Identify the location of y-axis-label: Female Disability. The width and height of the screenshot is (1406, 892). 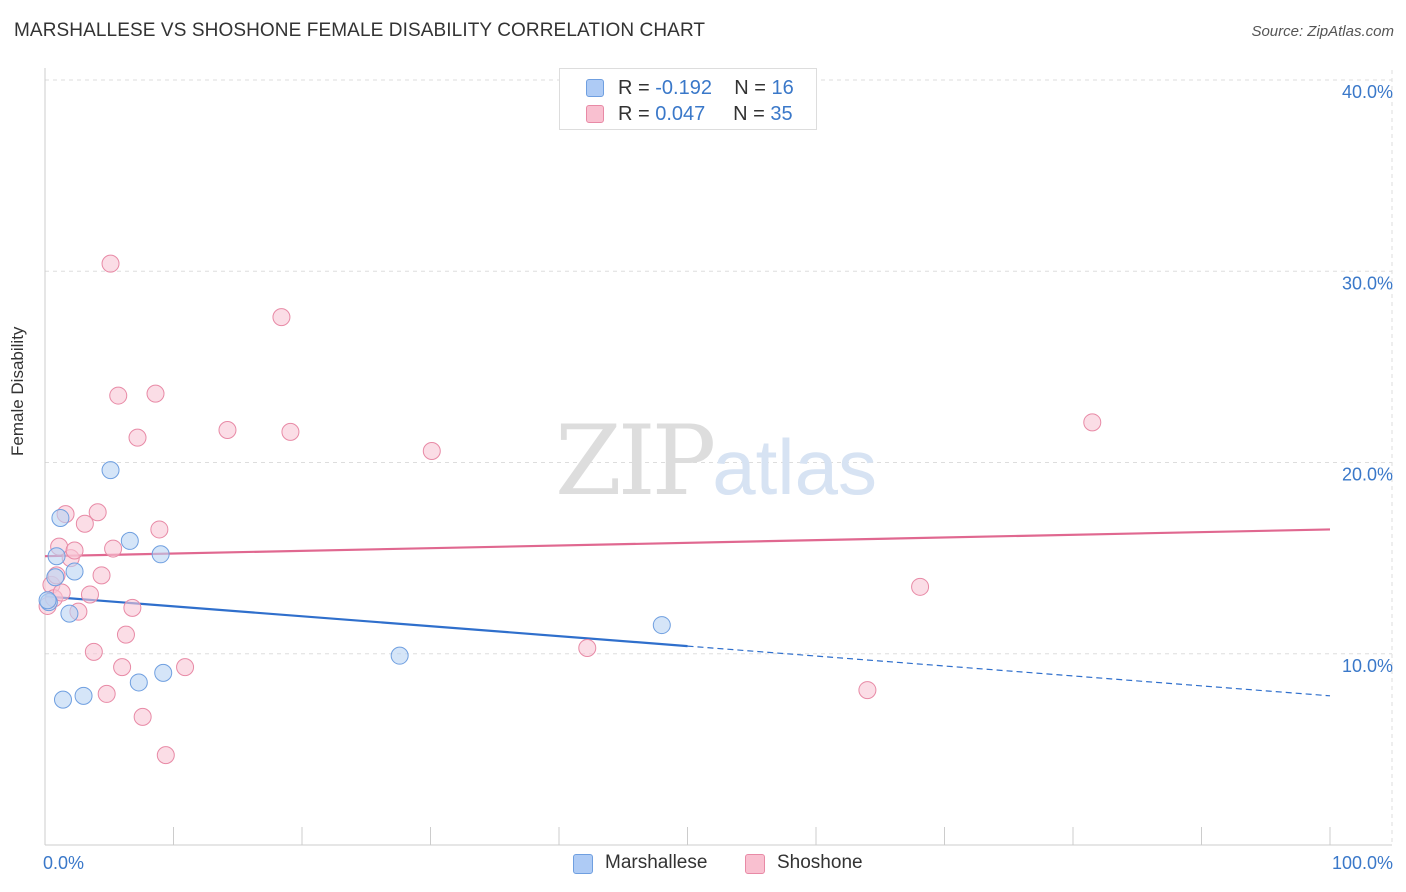
(17, 391).